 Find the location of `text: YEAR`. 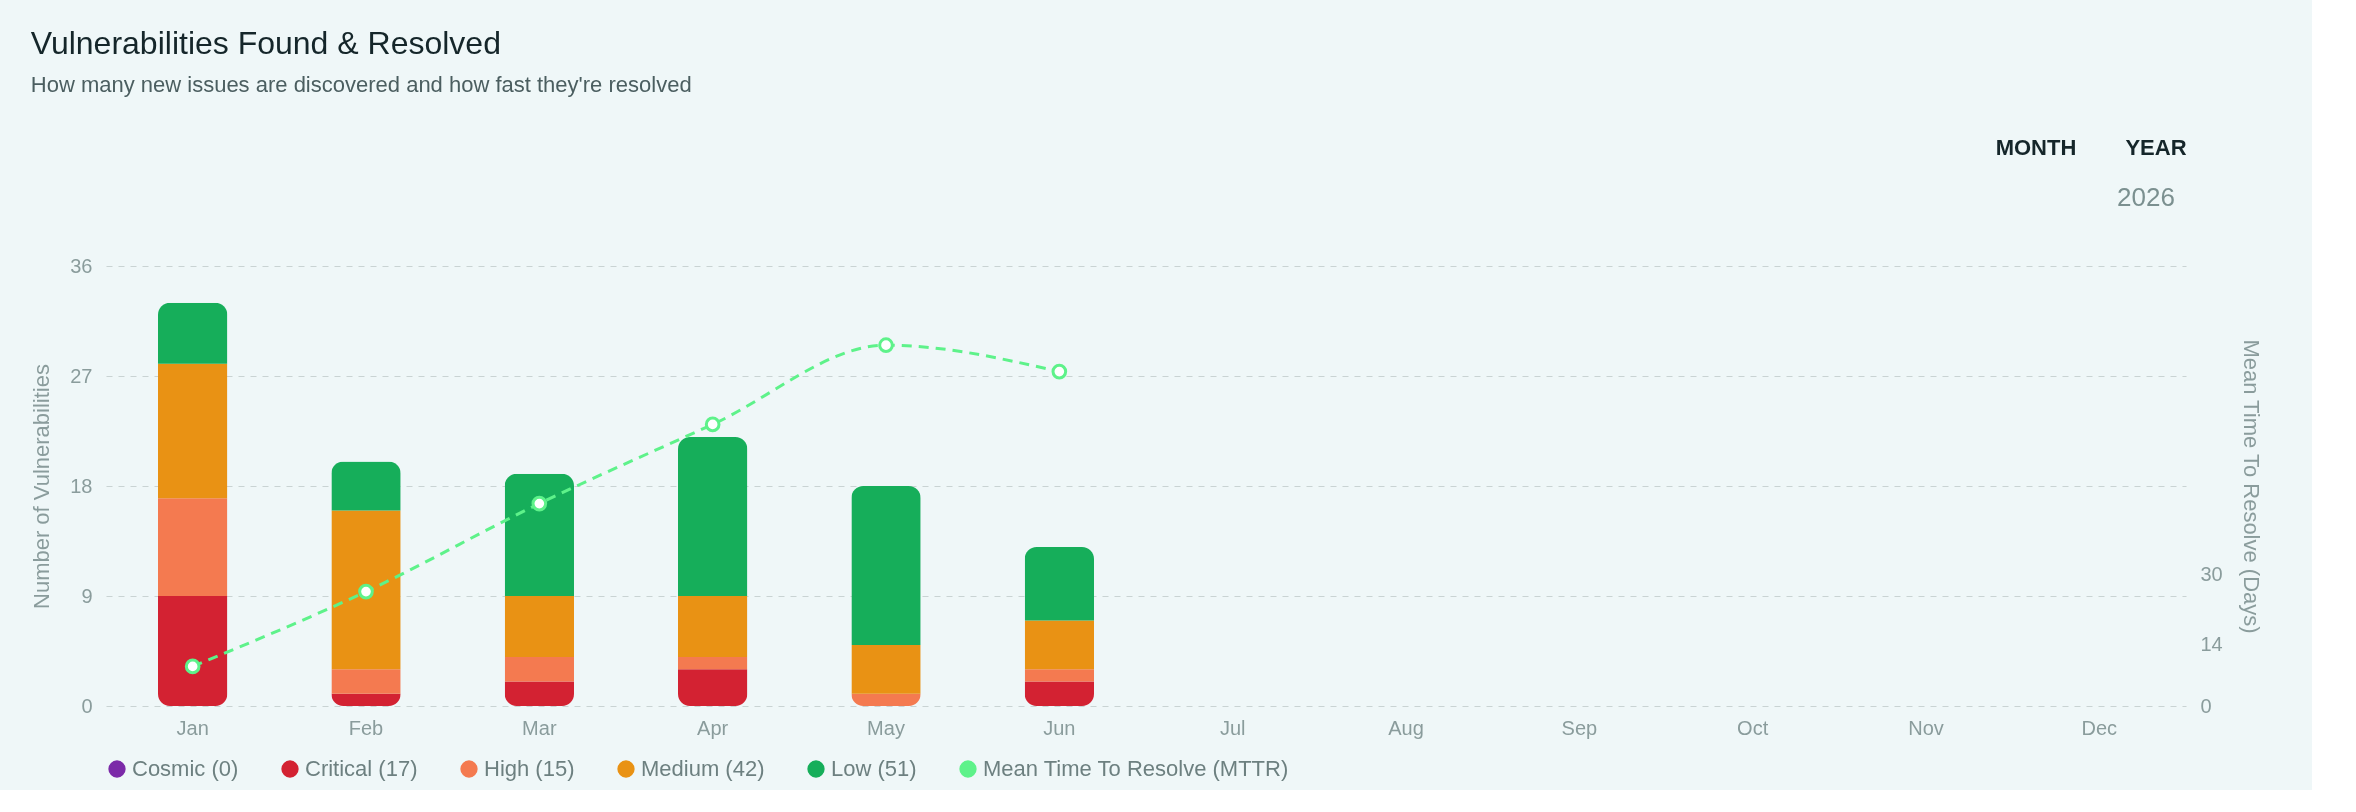

text: YEAR is located at coordinates (2156, 147).